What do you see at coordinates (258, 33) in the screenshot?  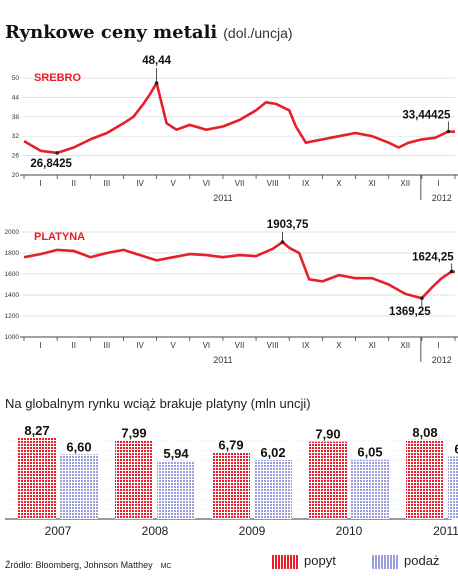 I see `title-unit: (dol./uncja)` at bounding box center [258, 33].